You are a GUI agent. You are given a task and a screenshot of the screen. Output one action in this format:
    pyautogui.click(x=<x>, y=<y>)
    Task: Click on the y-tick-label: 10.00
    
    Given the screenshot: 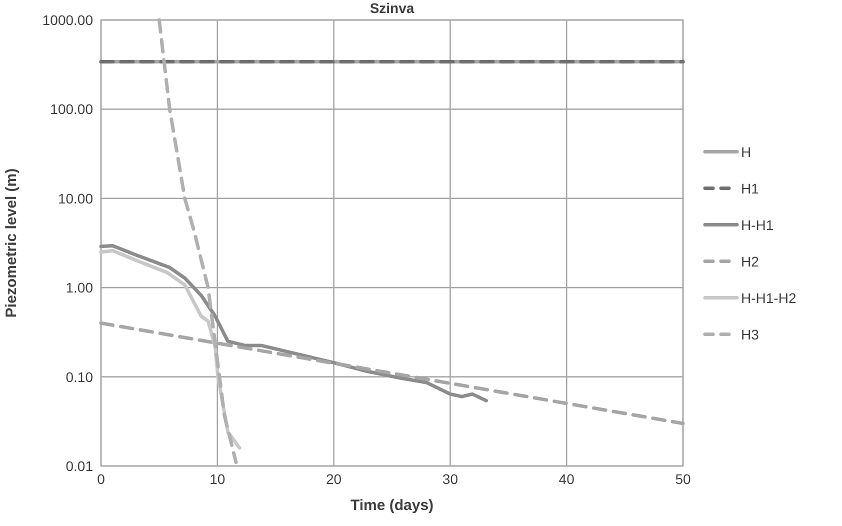 What is the action you would take?
    pyautogui.click(x=76, y=198)
    